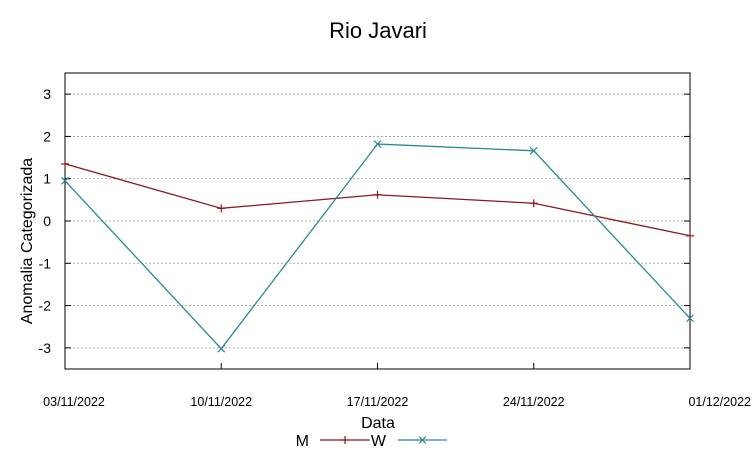 Image resolution: width=753 pixels, height=458 pixels. I want to click on y-tick-label: 2, so click(47, 136).